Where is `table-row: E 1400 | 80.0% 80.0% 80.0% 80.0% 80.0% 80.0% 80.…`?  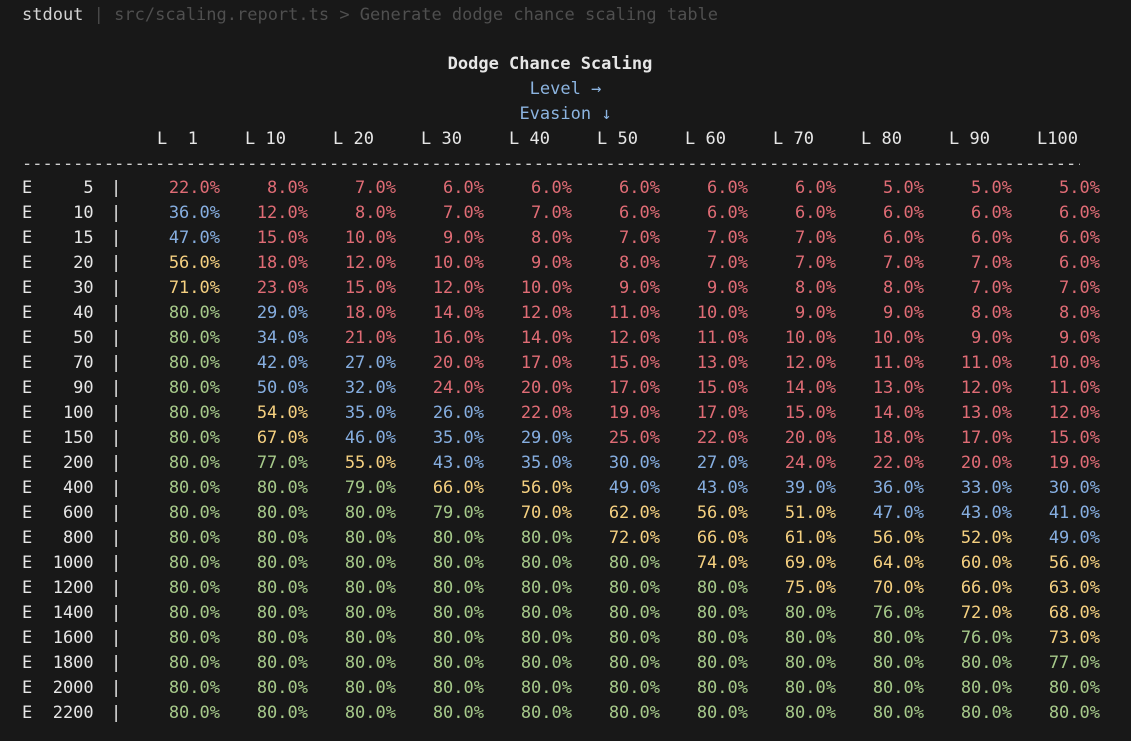
table-row: E 1400 | 80.0% 80.0% 80.0% 80.0% 80.0% 80.0% 80.… is located at coordinates (565, 613).